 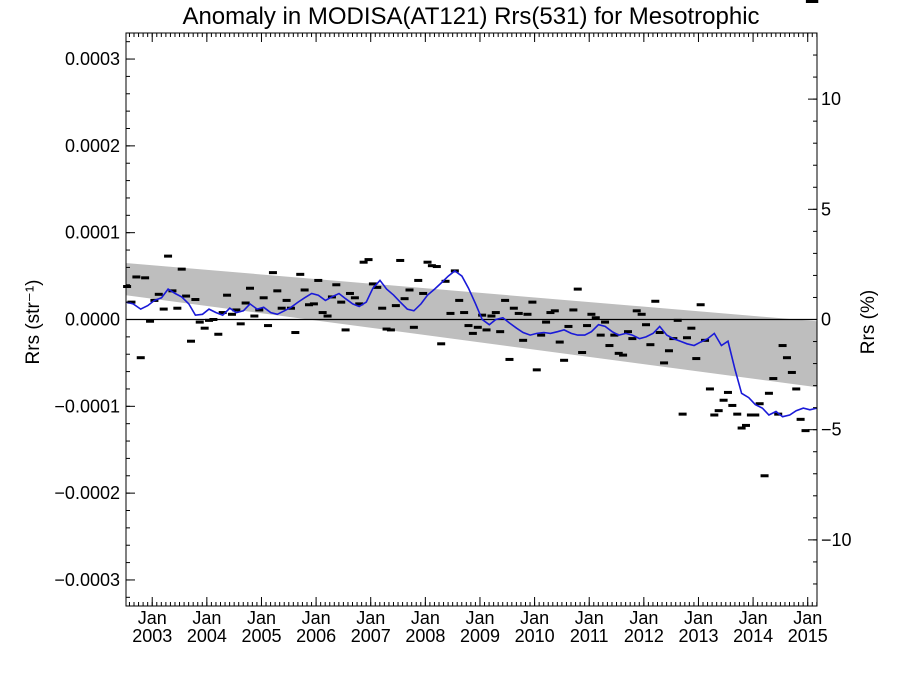 What do you see at coordinates (753, 636) in the screenshot?
I see `x-tick-label-year: 2014` at bounding box center [753, 636].